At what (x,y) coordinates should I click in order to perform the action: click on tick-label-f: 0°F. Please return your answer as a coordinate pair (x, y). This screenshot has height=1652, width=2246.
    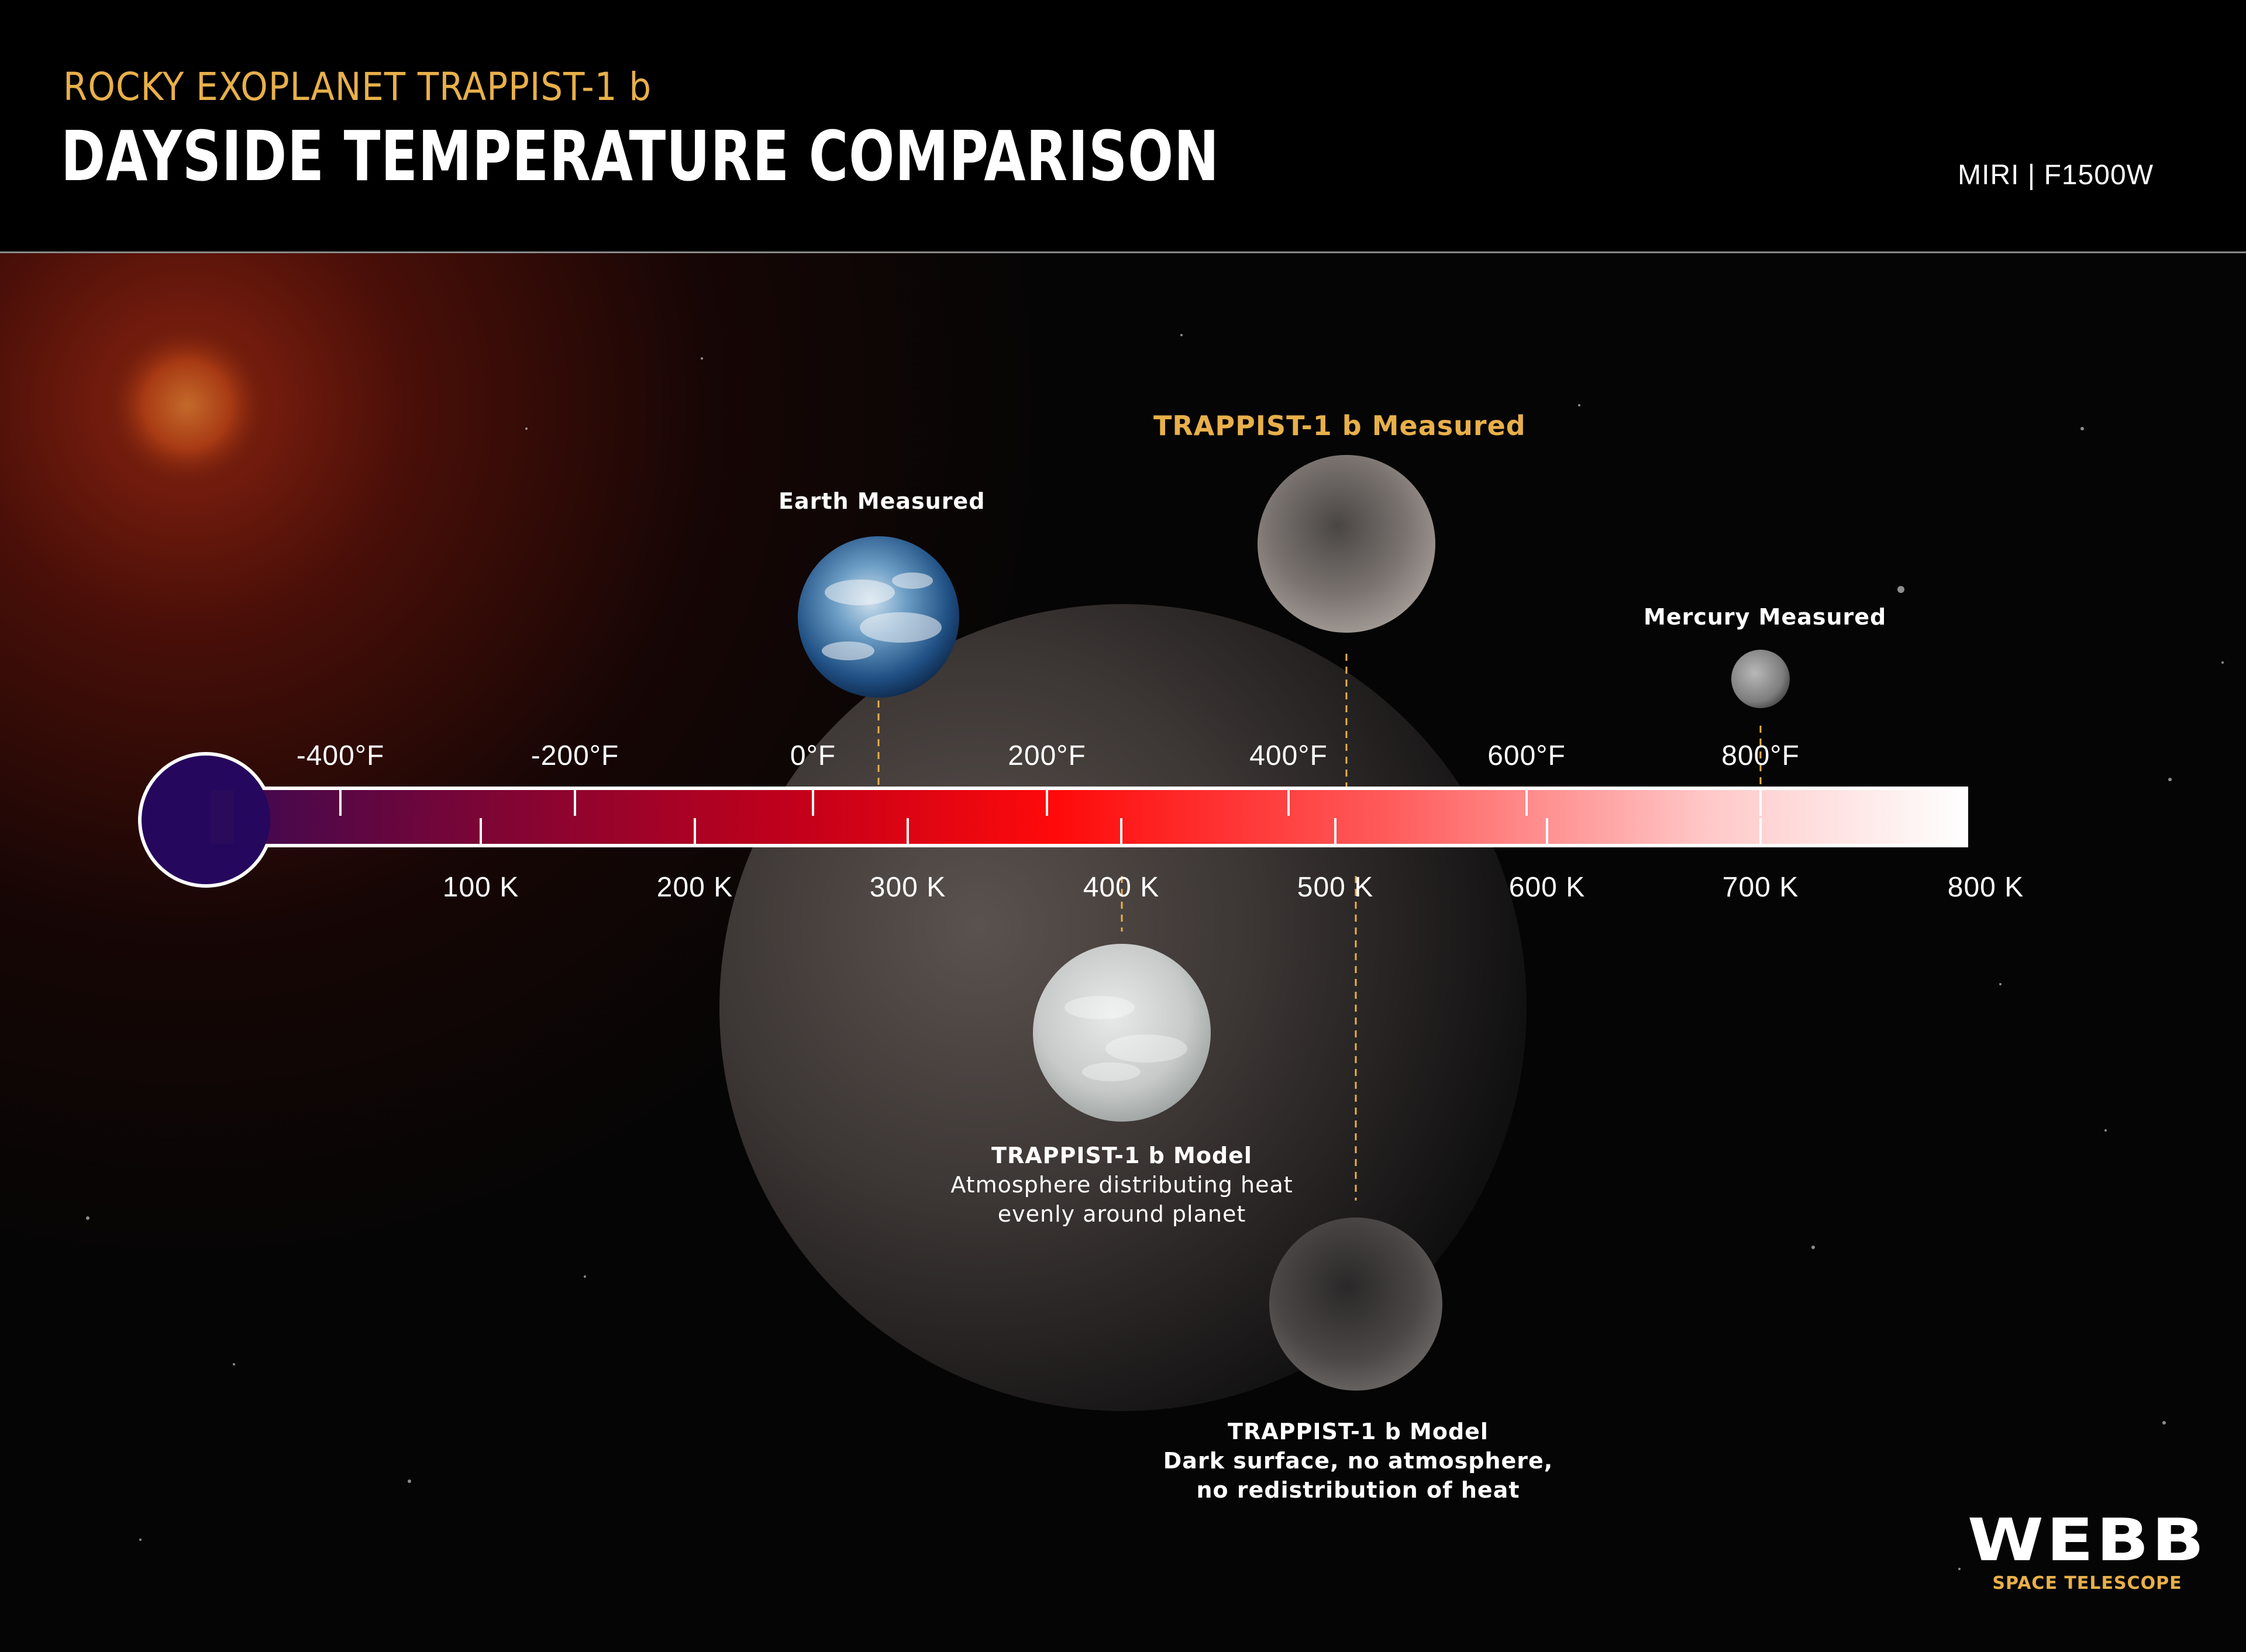
    Looking at the image, I should click on (813, 755).